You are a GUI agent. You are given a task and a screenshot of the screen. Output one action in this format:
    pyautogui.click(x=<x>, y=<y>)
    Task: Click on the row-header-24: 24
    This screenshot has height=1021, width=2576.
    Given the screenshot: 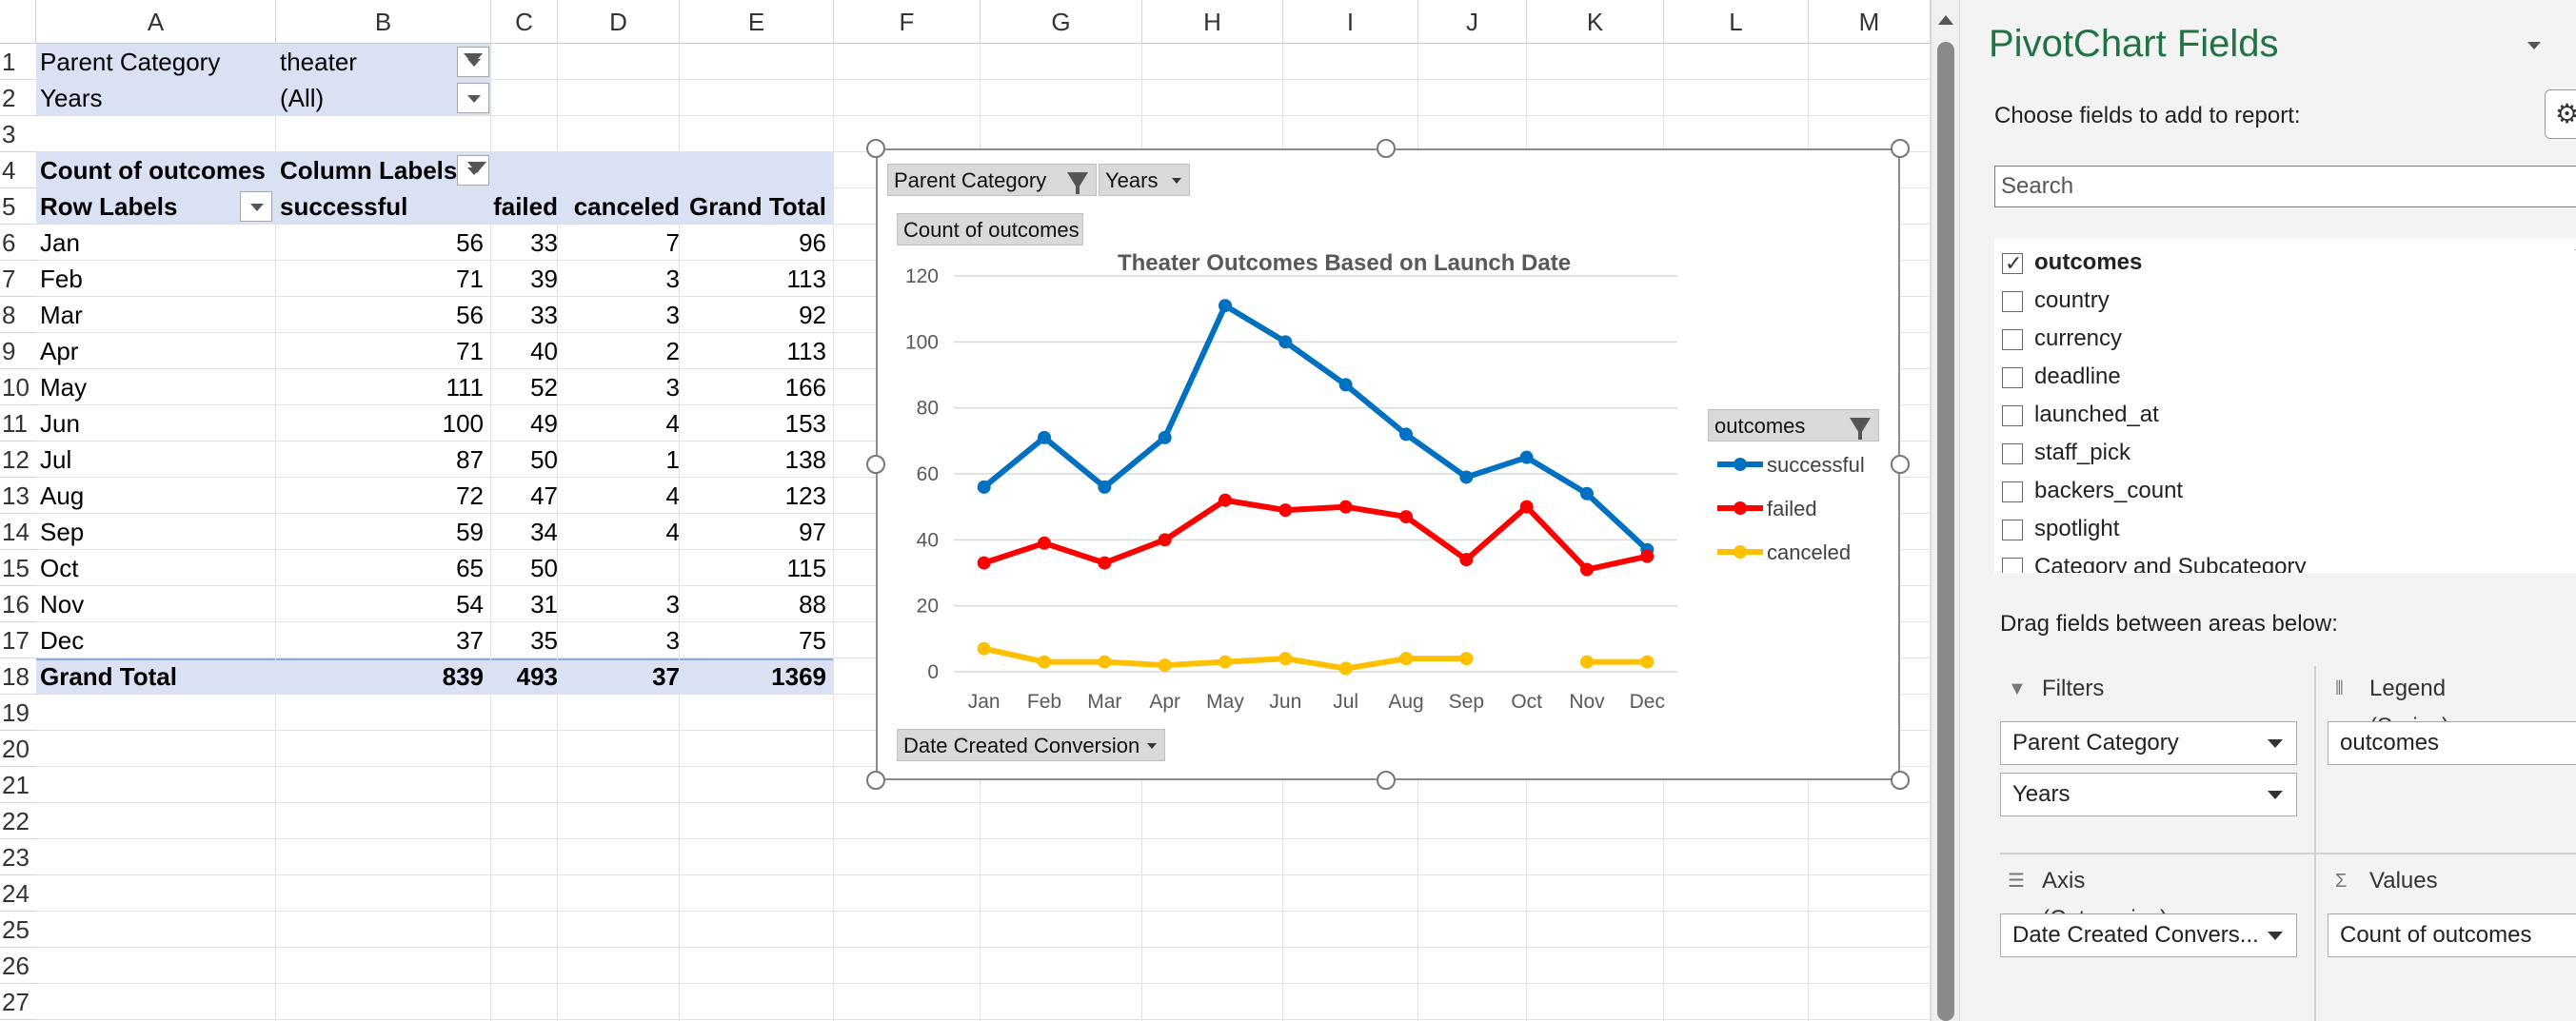 What is the action you would take?
    pyautogui.click(x=18, y=894)
    